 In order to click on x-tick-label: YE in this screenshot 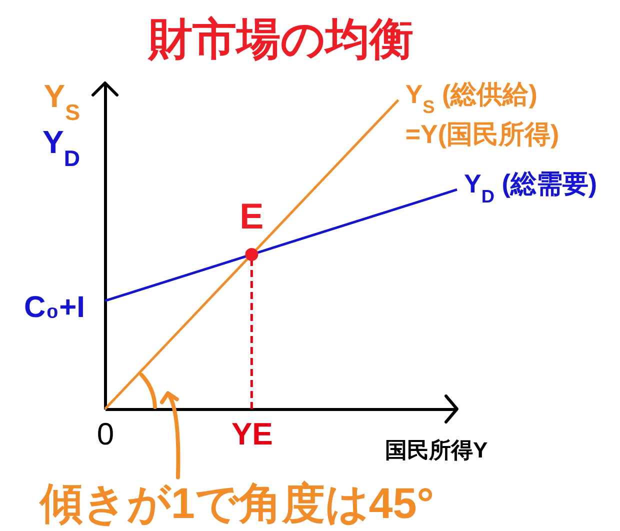, I will do `click(252, 434)`.